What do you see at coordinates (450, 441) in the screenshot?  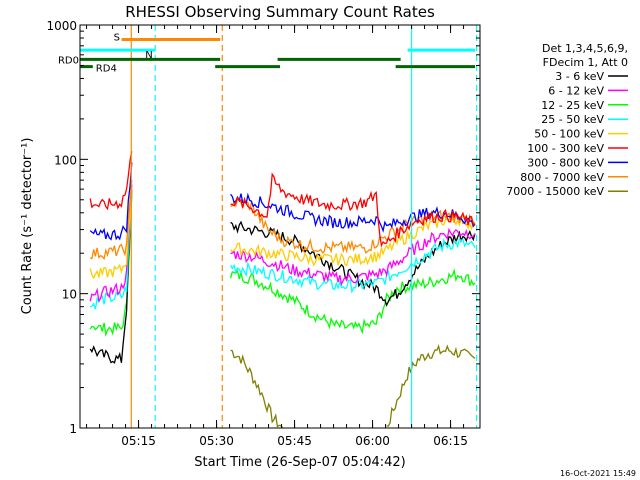 I see `x-tick-label: 06:15` at bounding box center [450, 441].